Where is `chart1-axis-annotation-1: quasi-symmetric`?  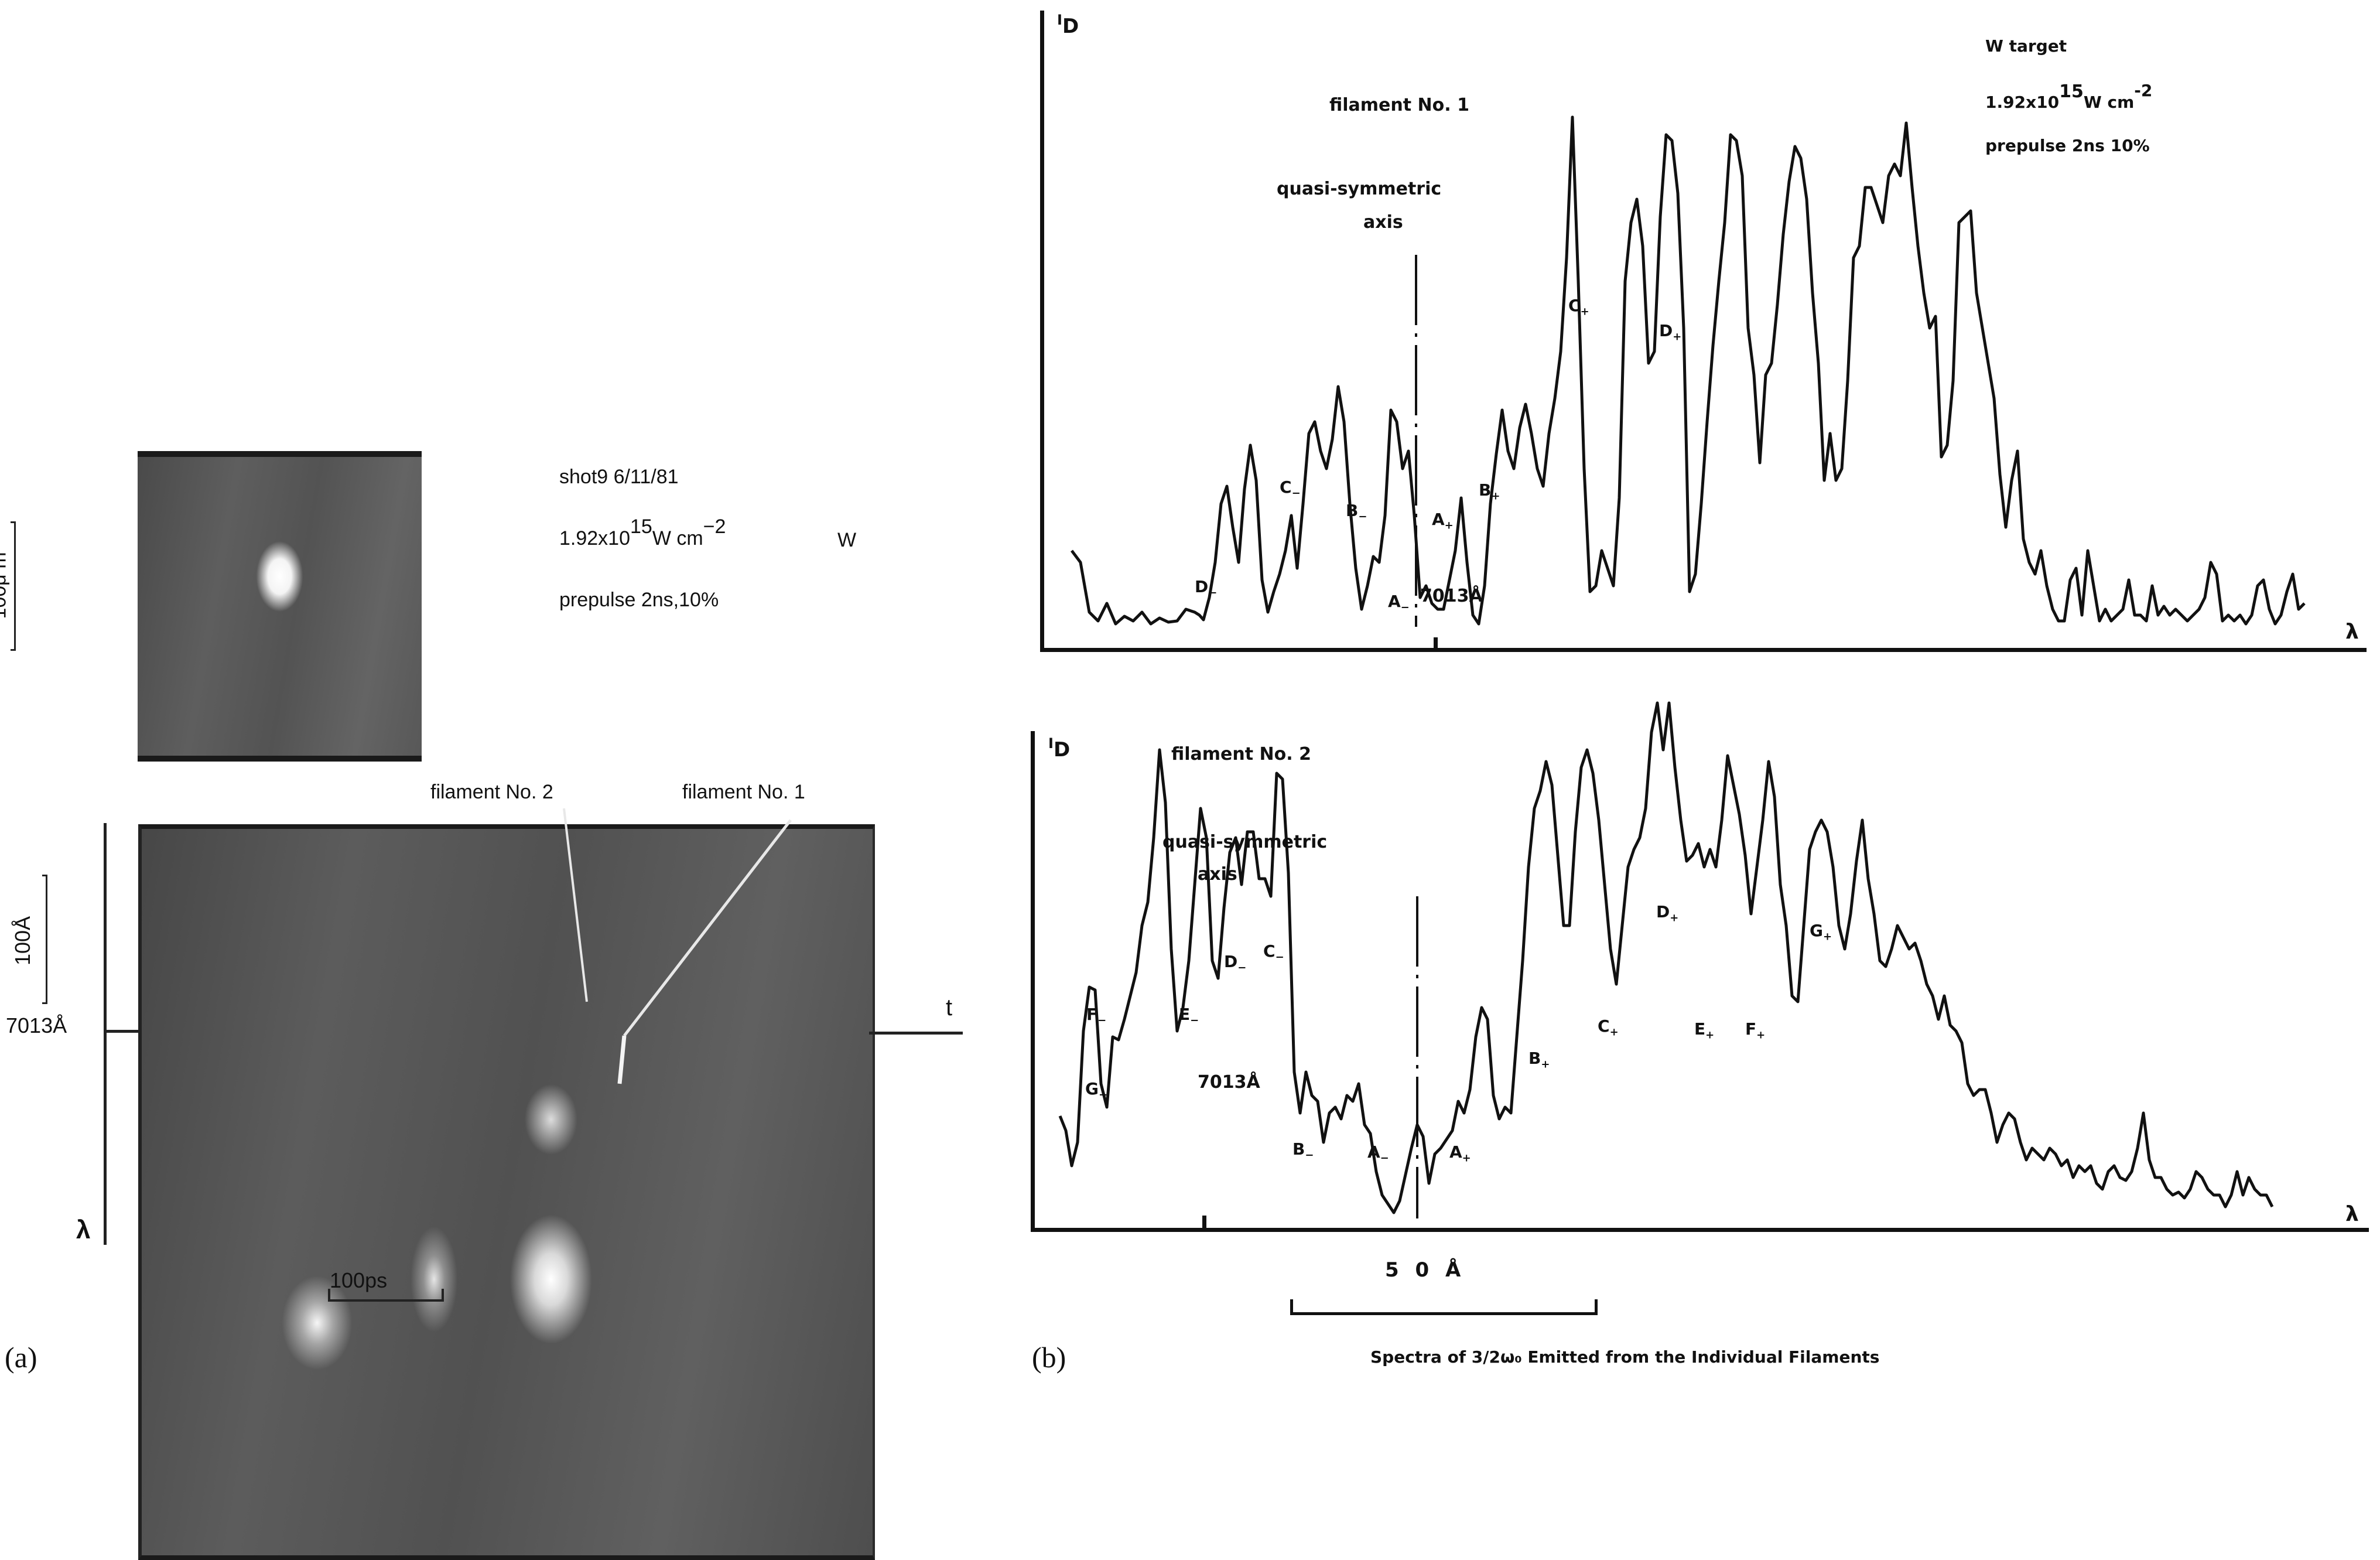
chart1-axis-annotation-1: quasi-symmetric is located at coordinates (1359, 189).